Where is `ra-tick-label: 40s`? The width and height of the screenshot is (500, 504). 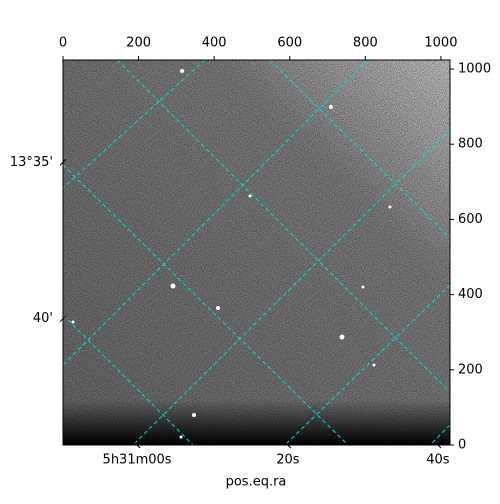 ra-tick-label: 40s is located at coordinates (438, 460).